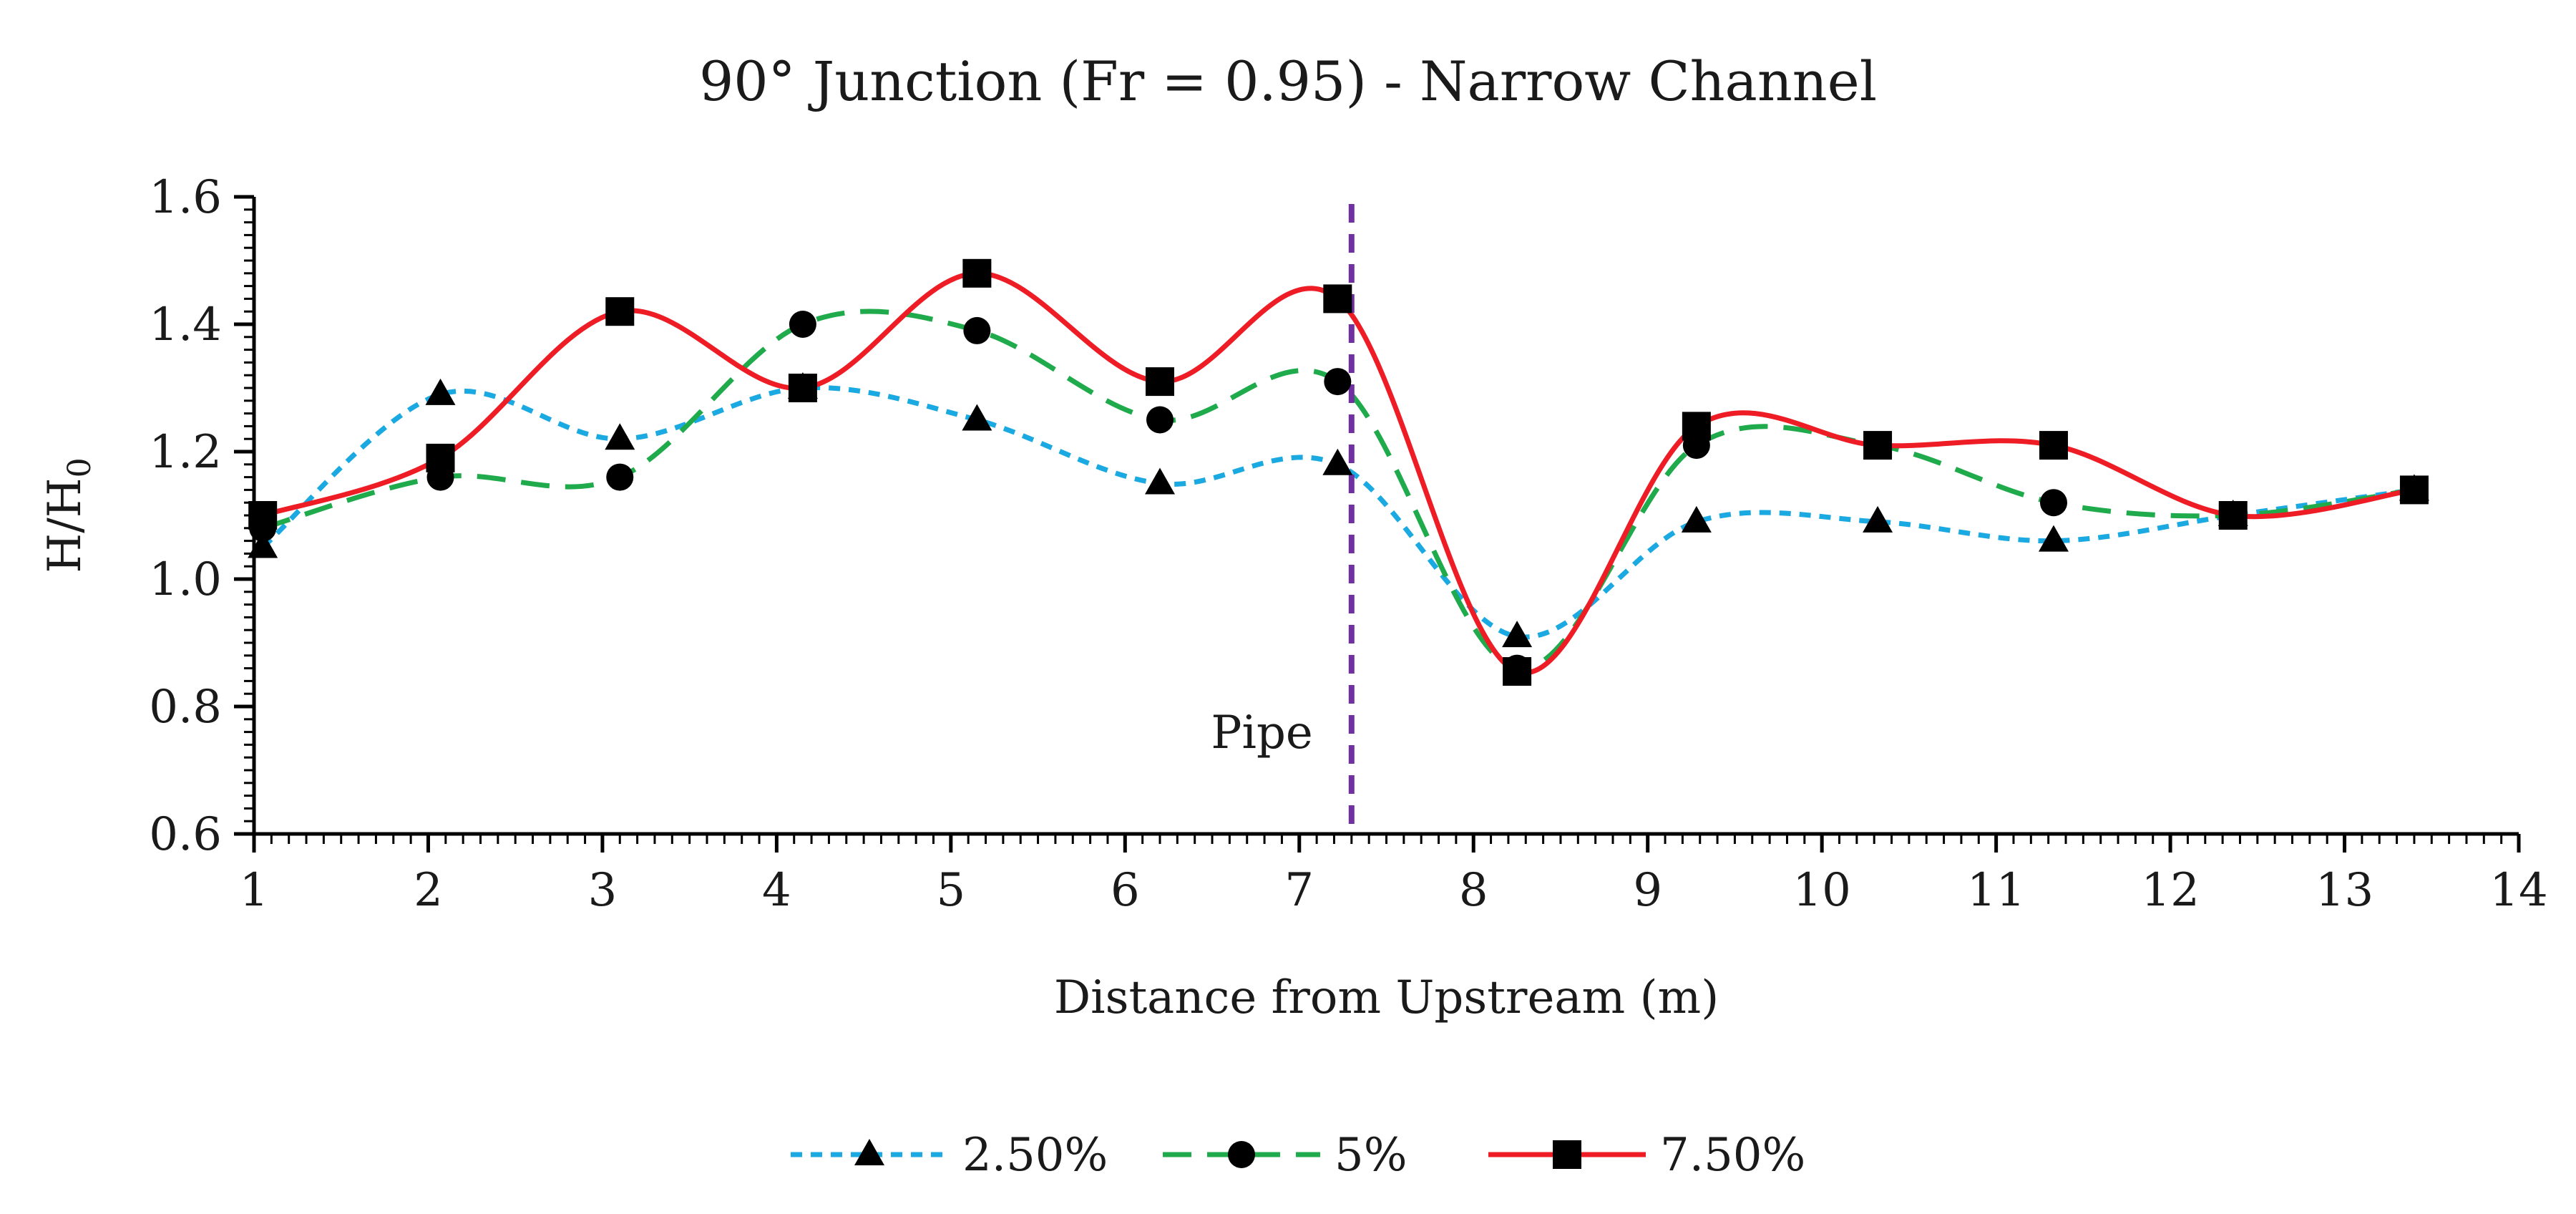  I want to click on y-tick-label: 1.0, so click(185, 579).